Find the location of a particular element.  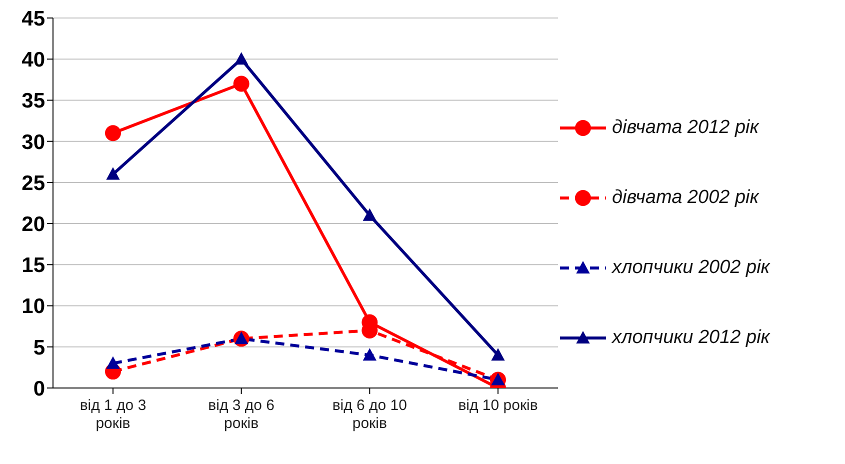

y-tick-label: 15 is located at coordinates (34, 266).